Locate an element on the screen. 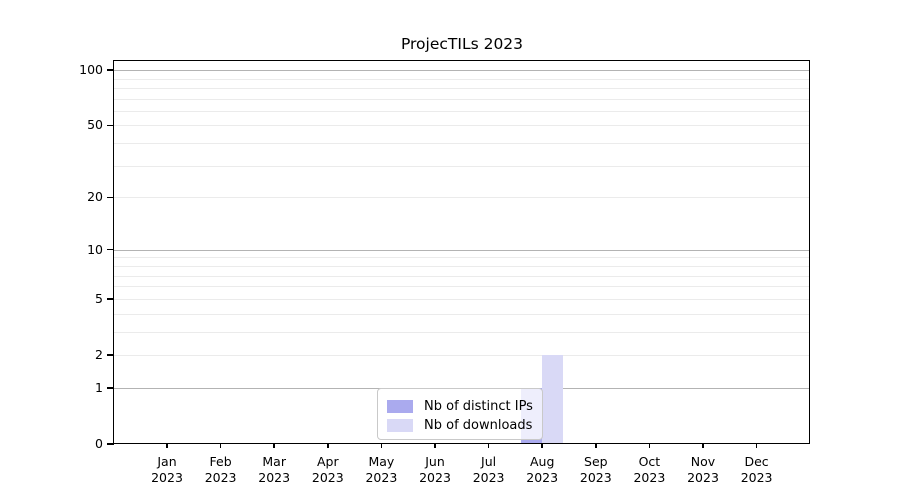 The width and height of the screenshot is (900, 500). y-tick-label: 50 is located at coordinates (95, 125).